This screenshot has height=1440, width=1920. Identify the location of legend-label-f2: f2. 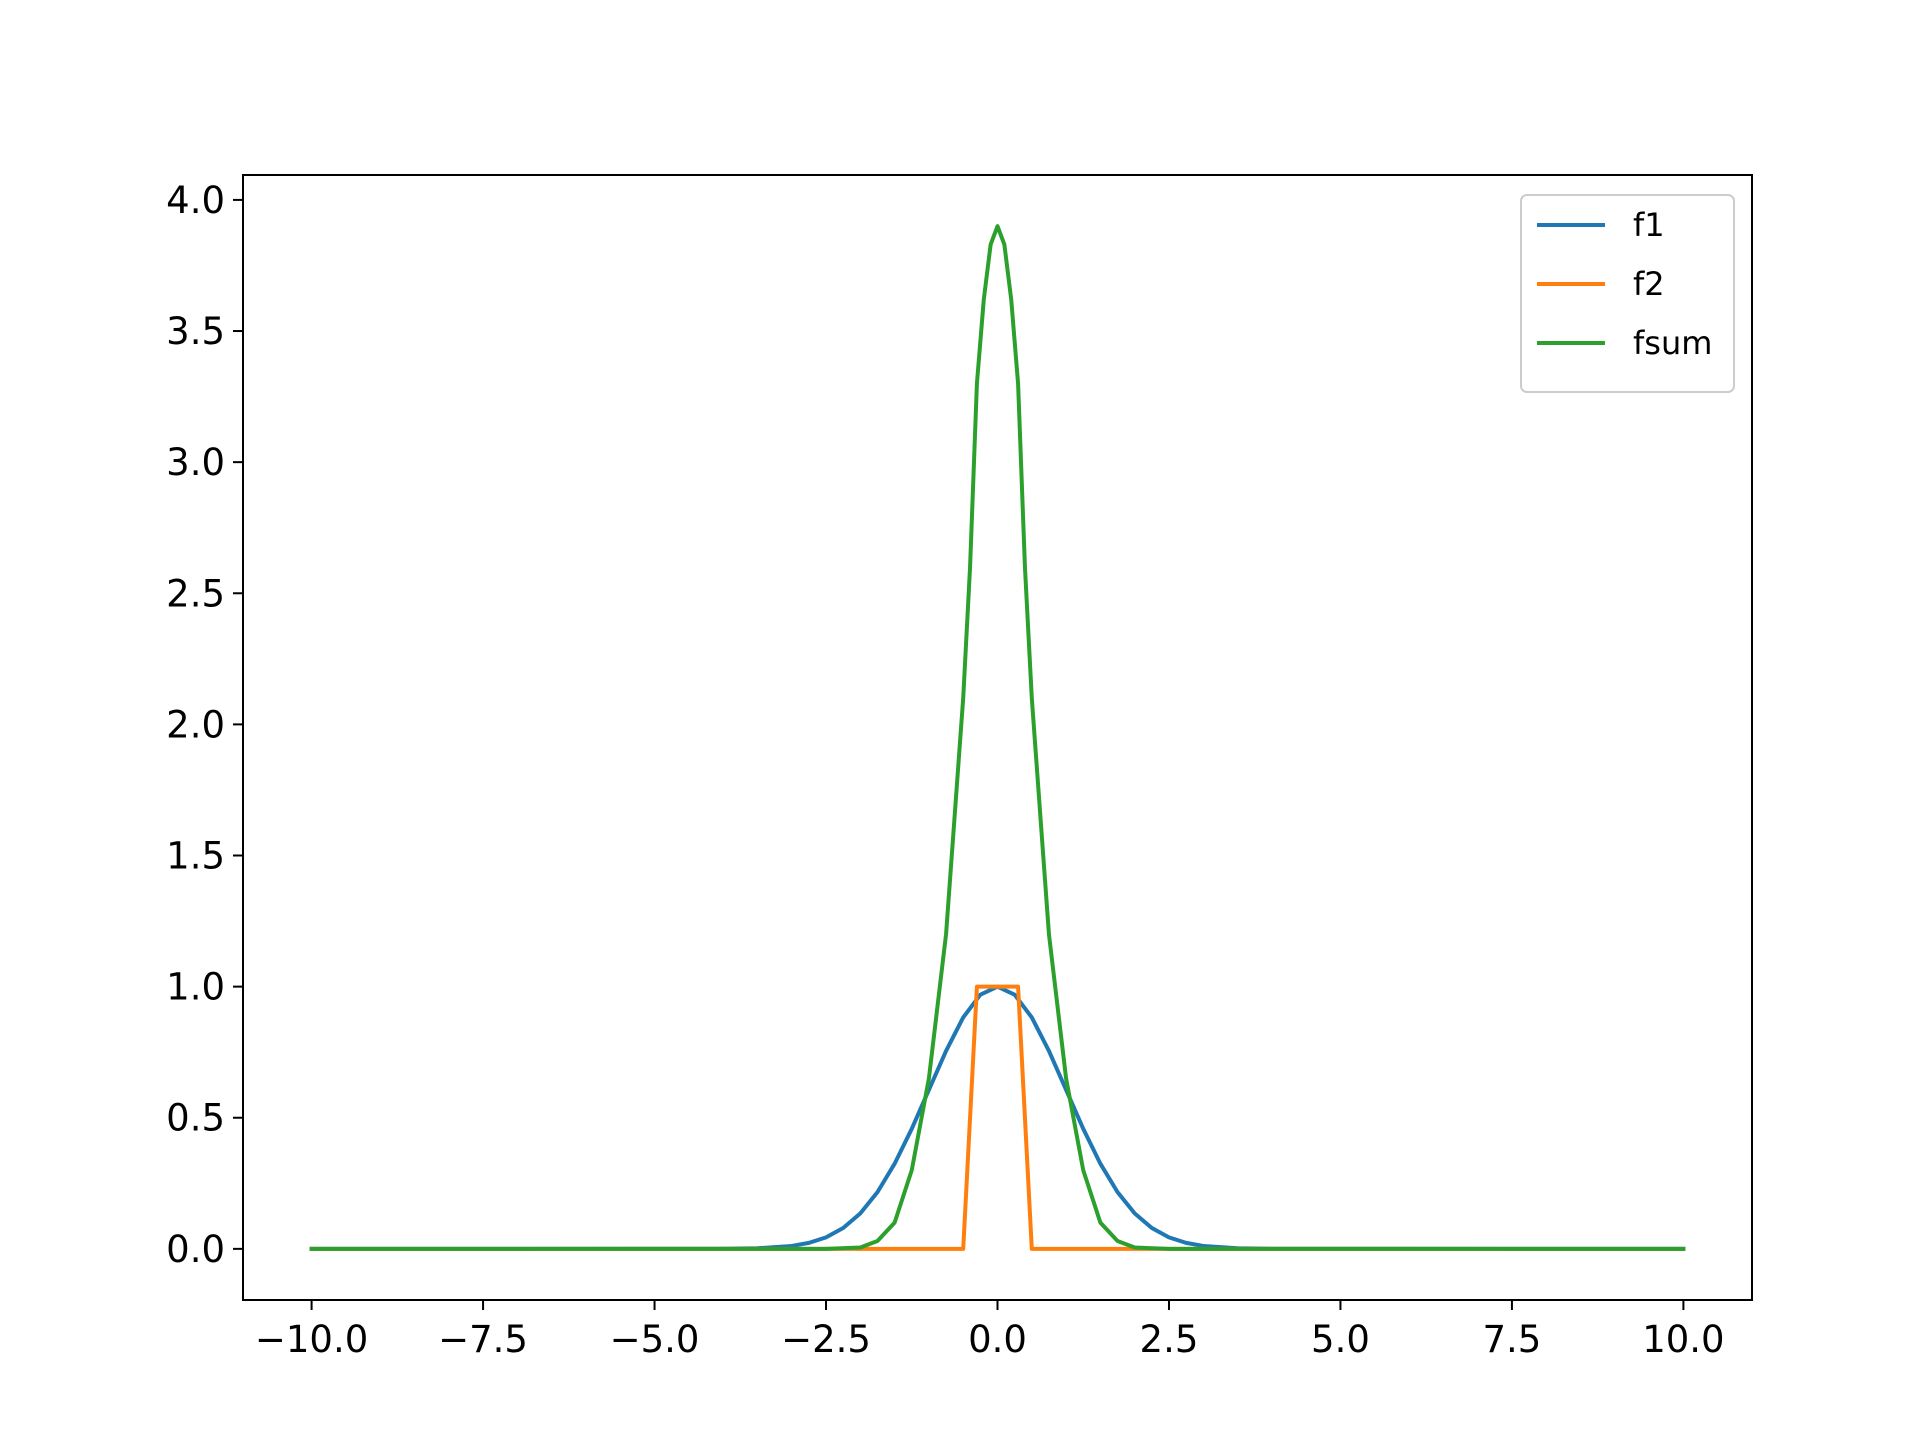
(1649, 284).